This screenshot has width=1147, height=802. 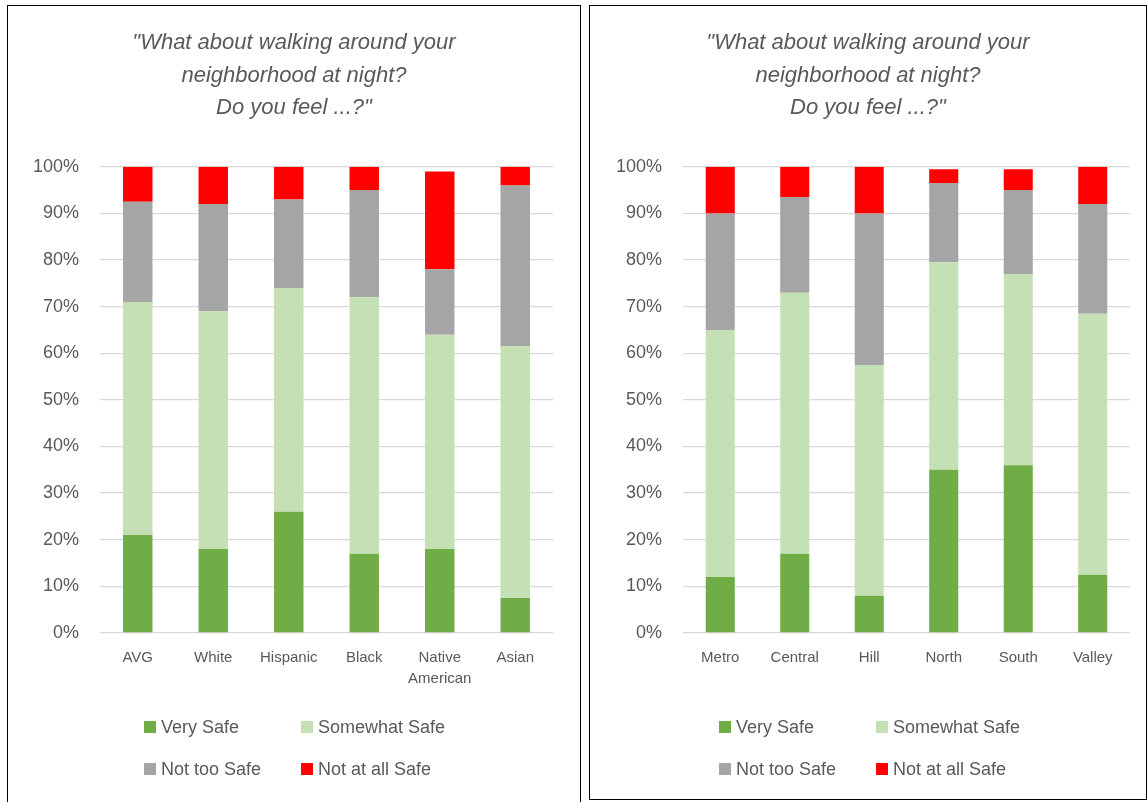 What do you see at coordinates (1093, 656) in the screenshot?
I see `x-tick-label: Valley` at bounding box center [1093, 656].